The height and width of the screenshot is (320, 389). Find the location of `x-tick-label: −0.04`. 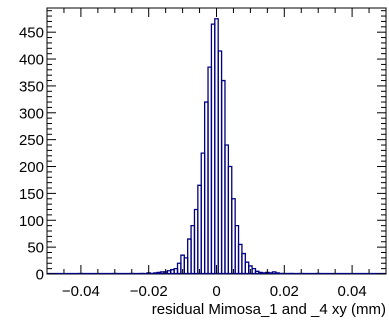

x-tick-label: −0.04 is located at coordinates (81, 291).